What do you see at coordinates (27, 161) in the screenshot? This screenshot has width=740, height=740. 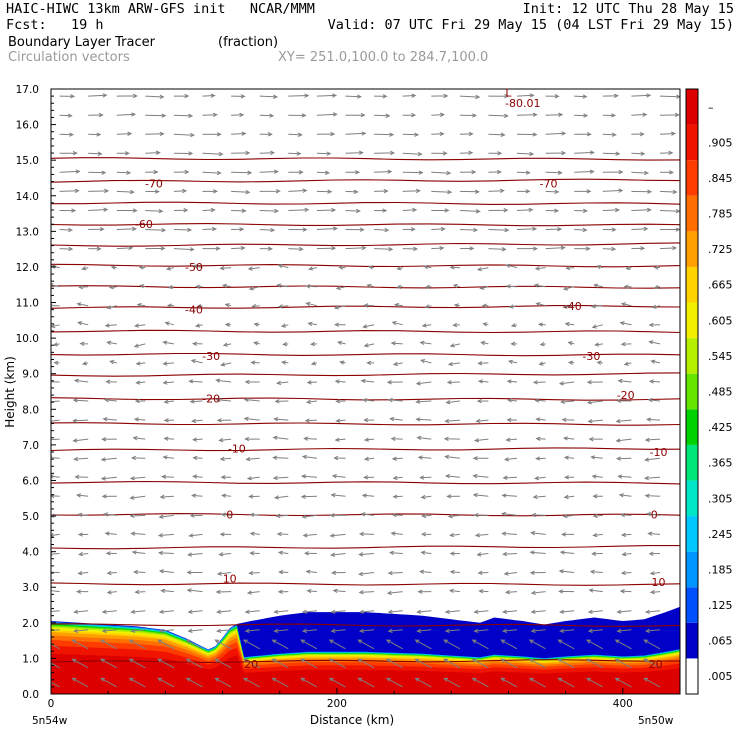 I see `y-tick-label: 15.0` at bounding box center [27, 161].